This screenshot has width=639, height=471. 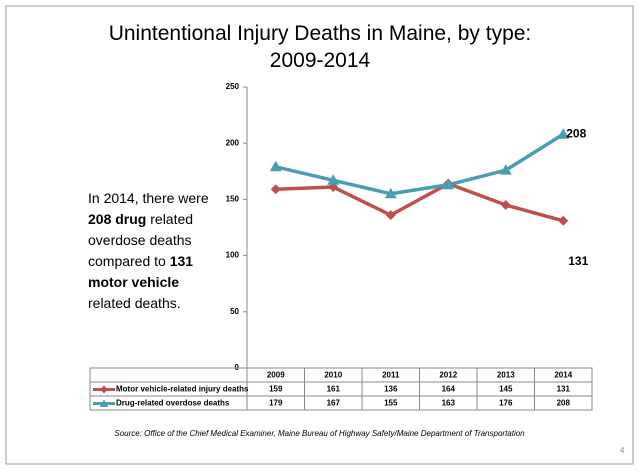 I want to click on legend-label: Drug-related overdose deaths, so click(x=173, y=403).